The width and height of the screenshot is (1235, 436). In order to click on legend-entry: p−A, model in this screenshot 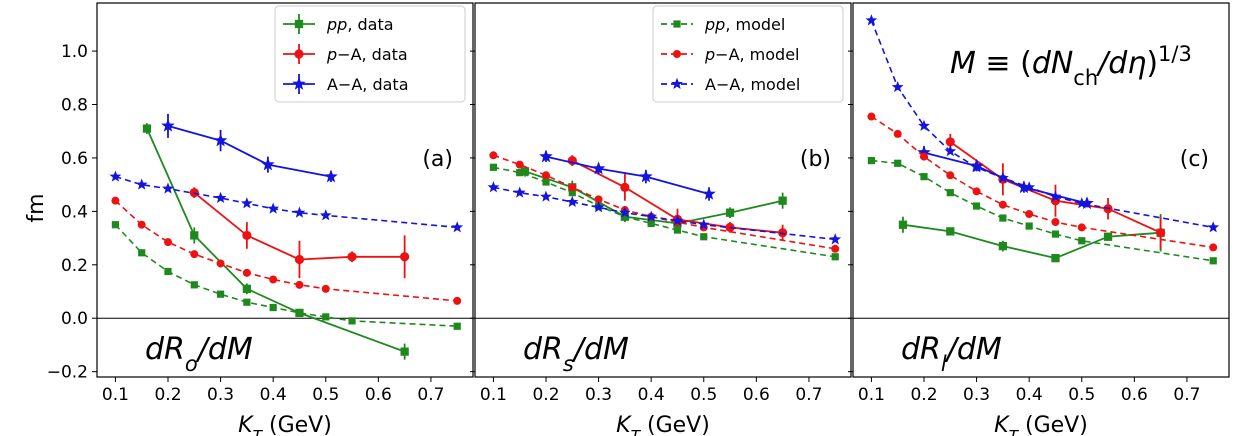, I will do `click(752, 54)`.